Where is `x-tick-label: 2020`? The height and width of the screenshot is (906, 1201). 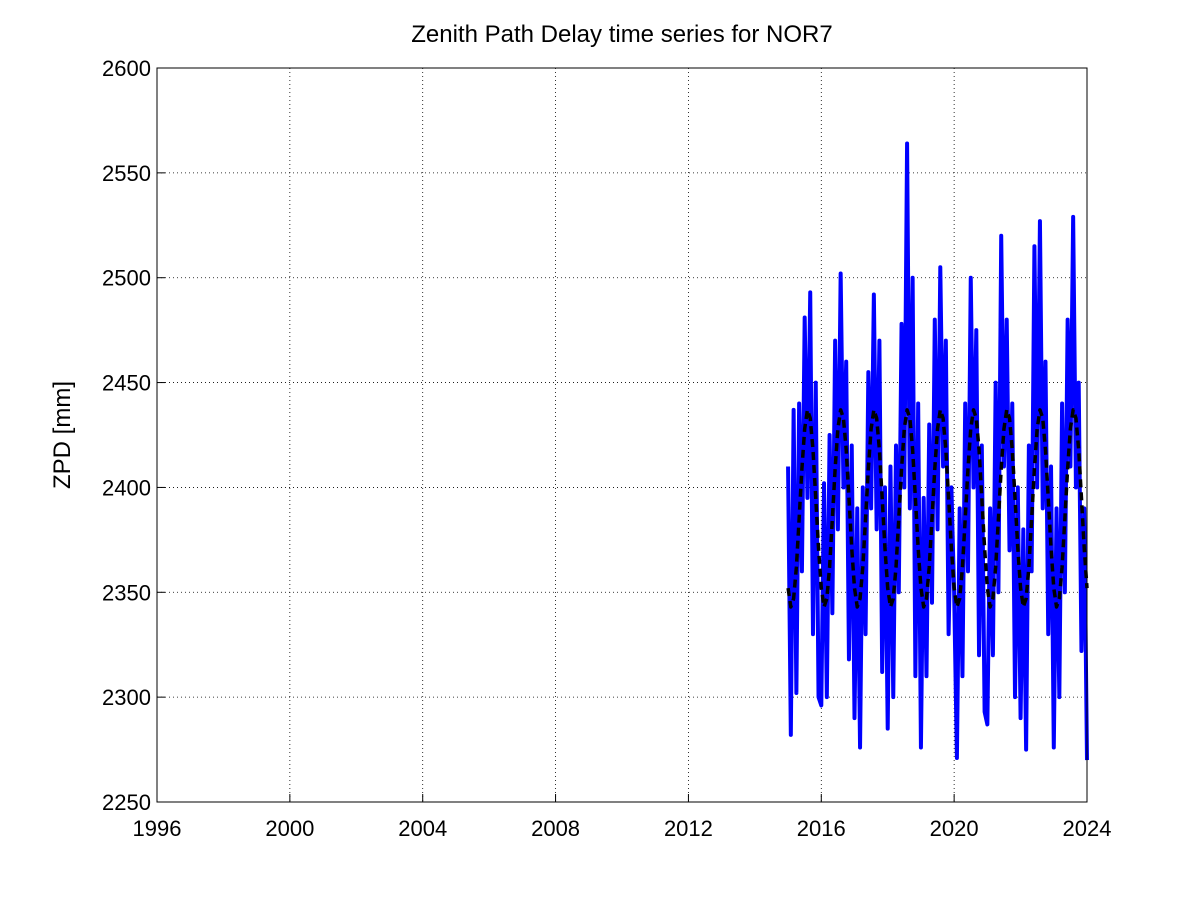
x-tick-label: 2020 is located at coordinates (954, 828).